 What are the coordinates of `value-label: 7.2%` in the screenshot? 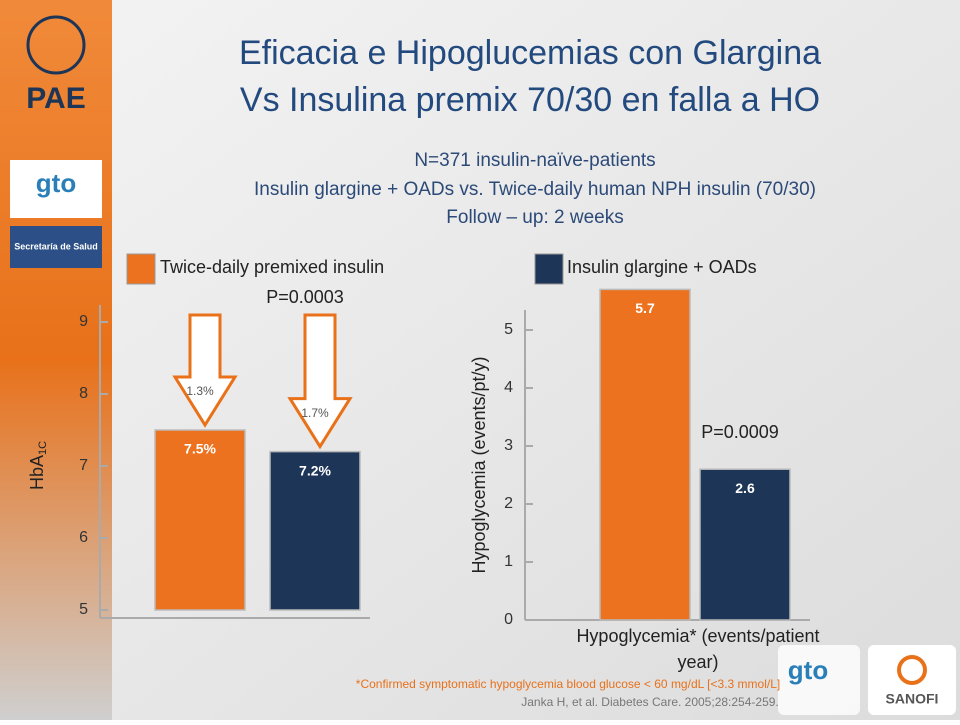 It's located at (315, 470).